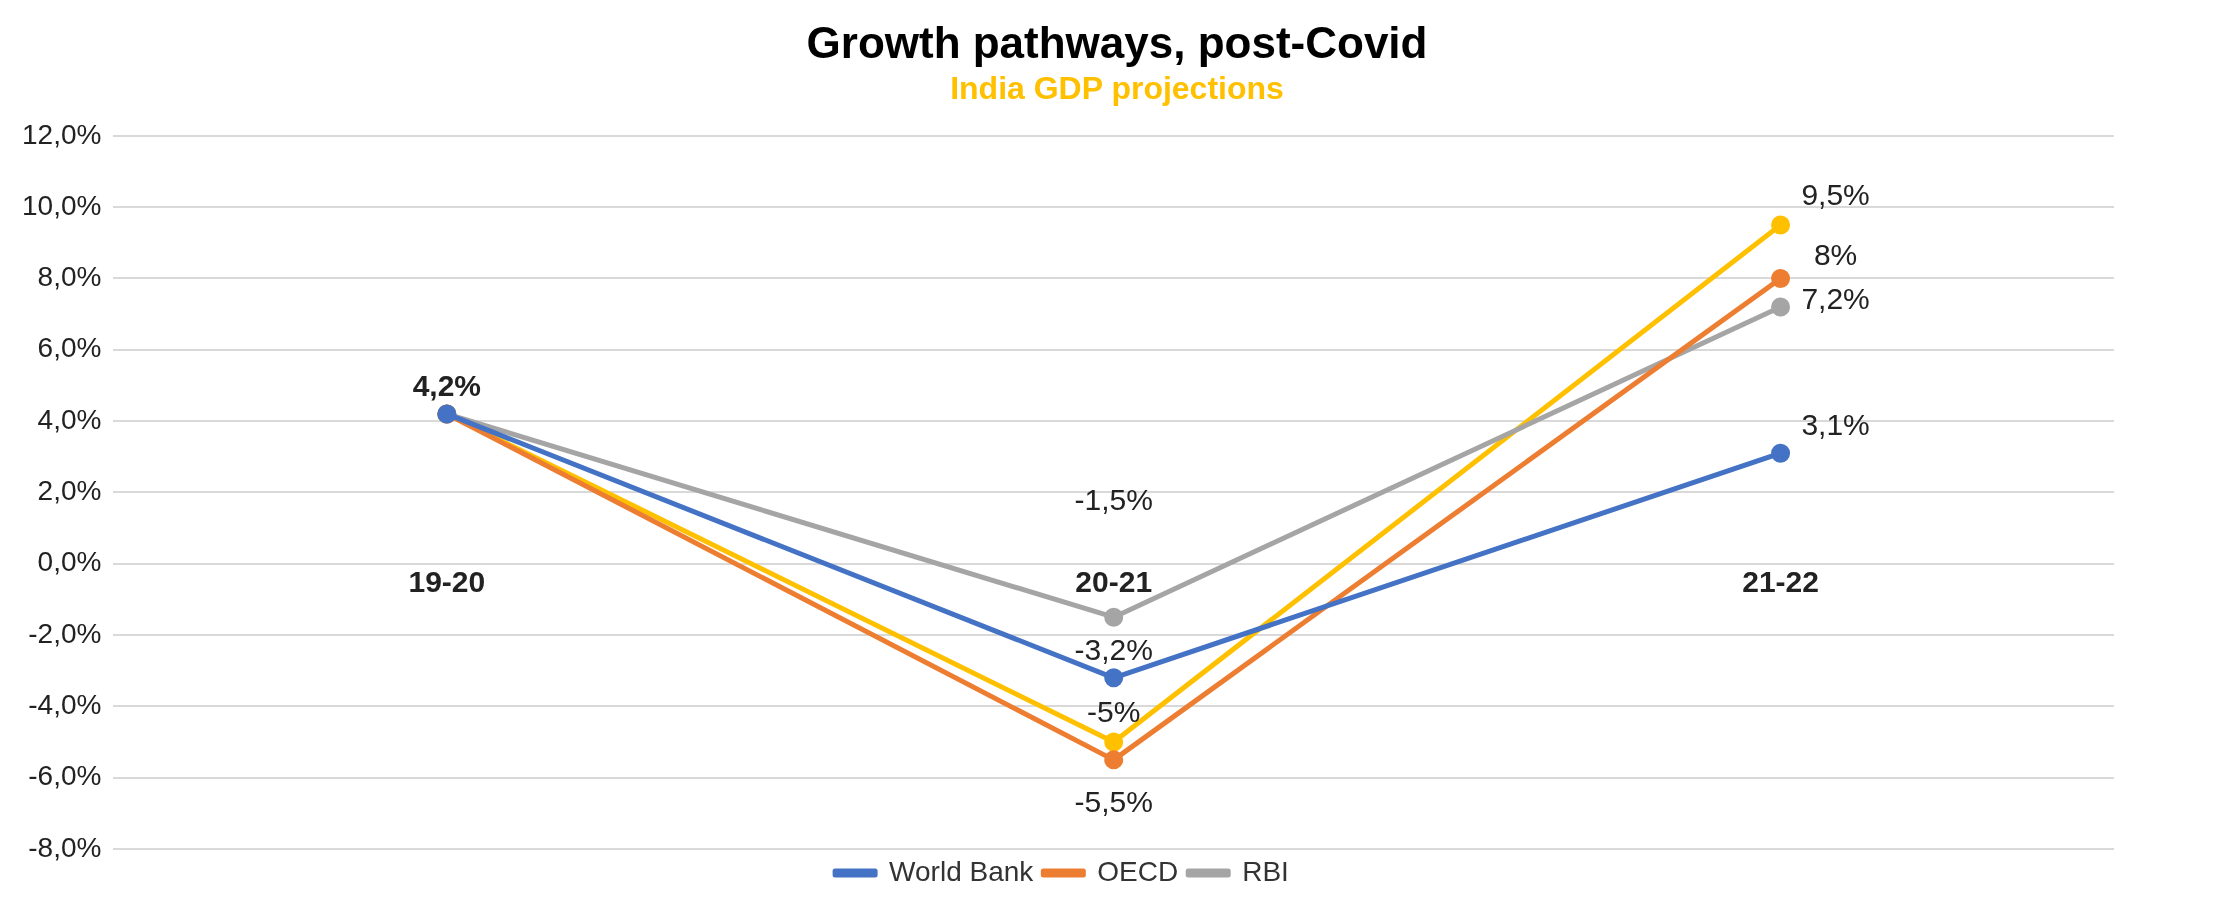  What do you see at coordinates (1113, 650) in the screenshot?
I see `data-label: -3,2%` at bounding box center [1113, 650].